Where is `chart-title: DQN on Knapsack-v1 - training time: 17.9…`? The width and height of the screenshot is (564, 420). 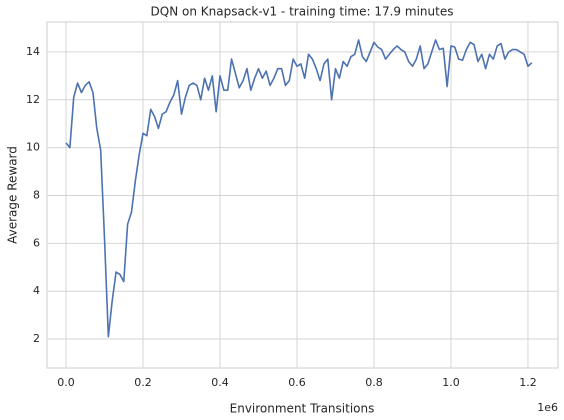
chart-title: DQN on Knapsack-v1 - training time: 17.9… is located at coordinates (302, 12).